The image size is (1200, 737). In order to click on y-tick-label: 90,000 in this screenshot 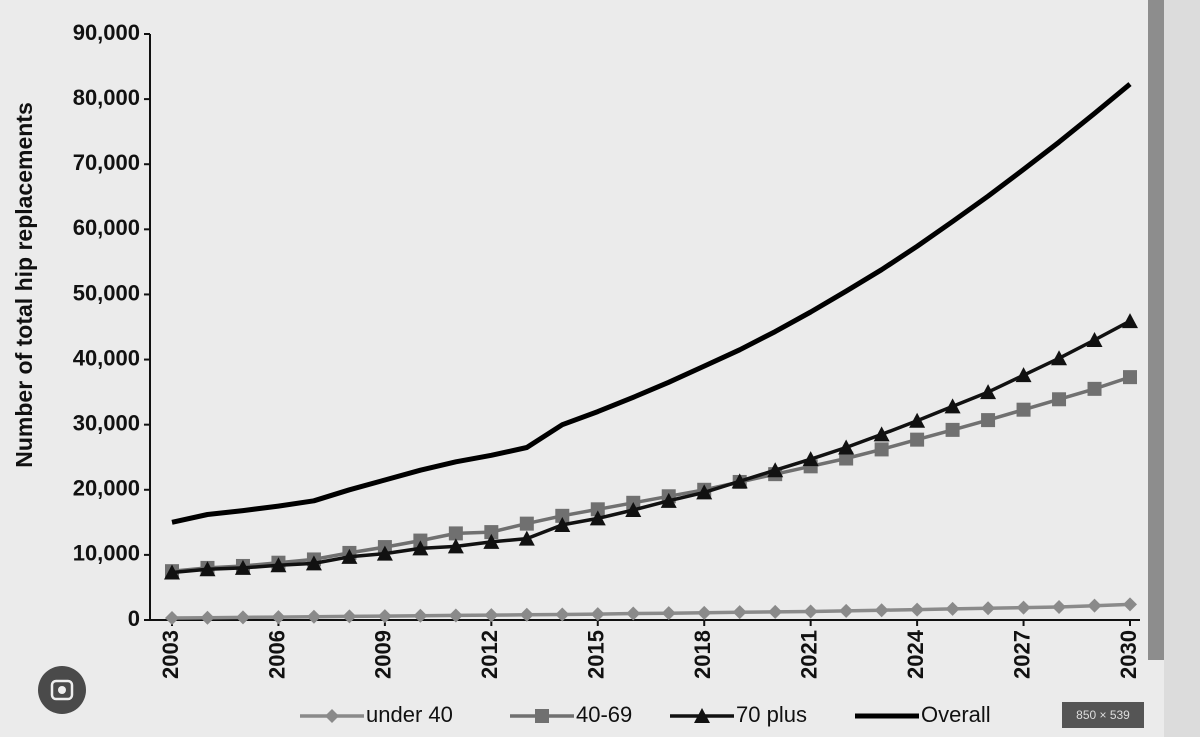, I will do `click(106, 32)`.